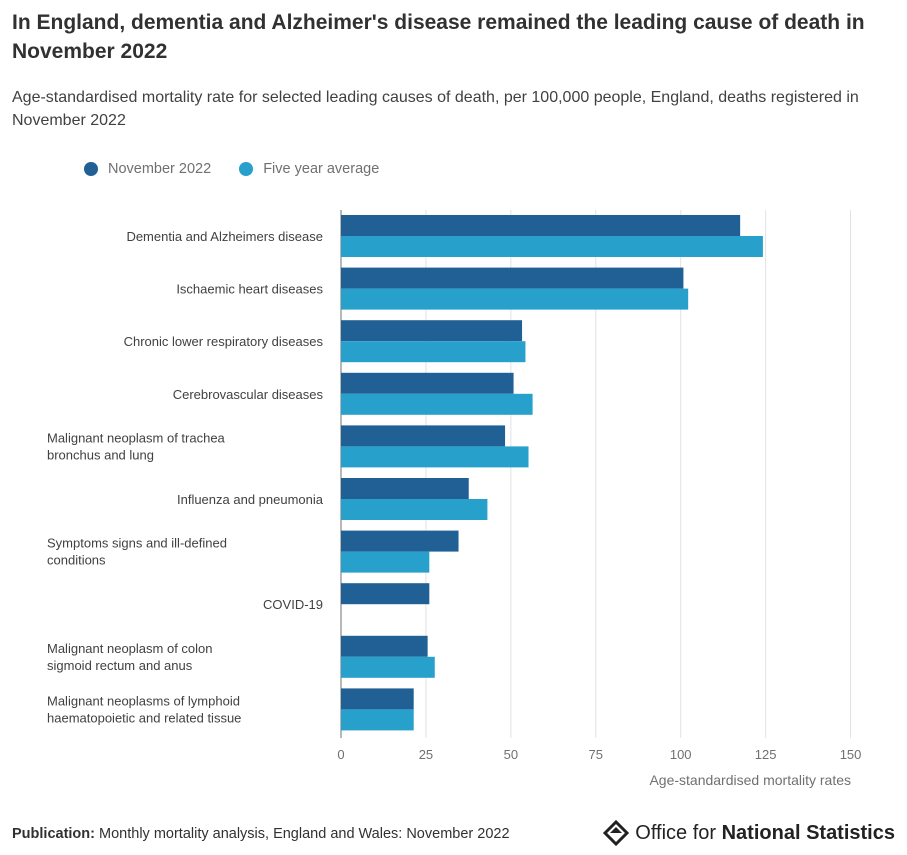 This screenshot has height=855, width=907. I want to click on x-tick-label: 0, so click(340, 754).